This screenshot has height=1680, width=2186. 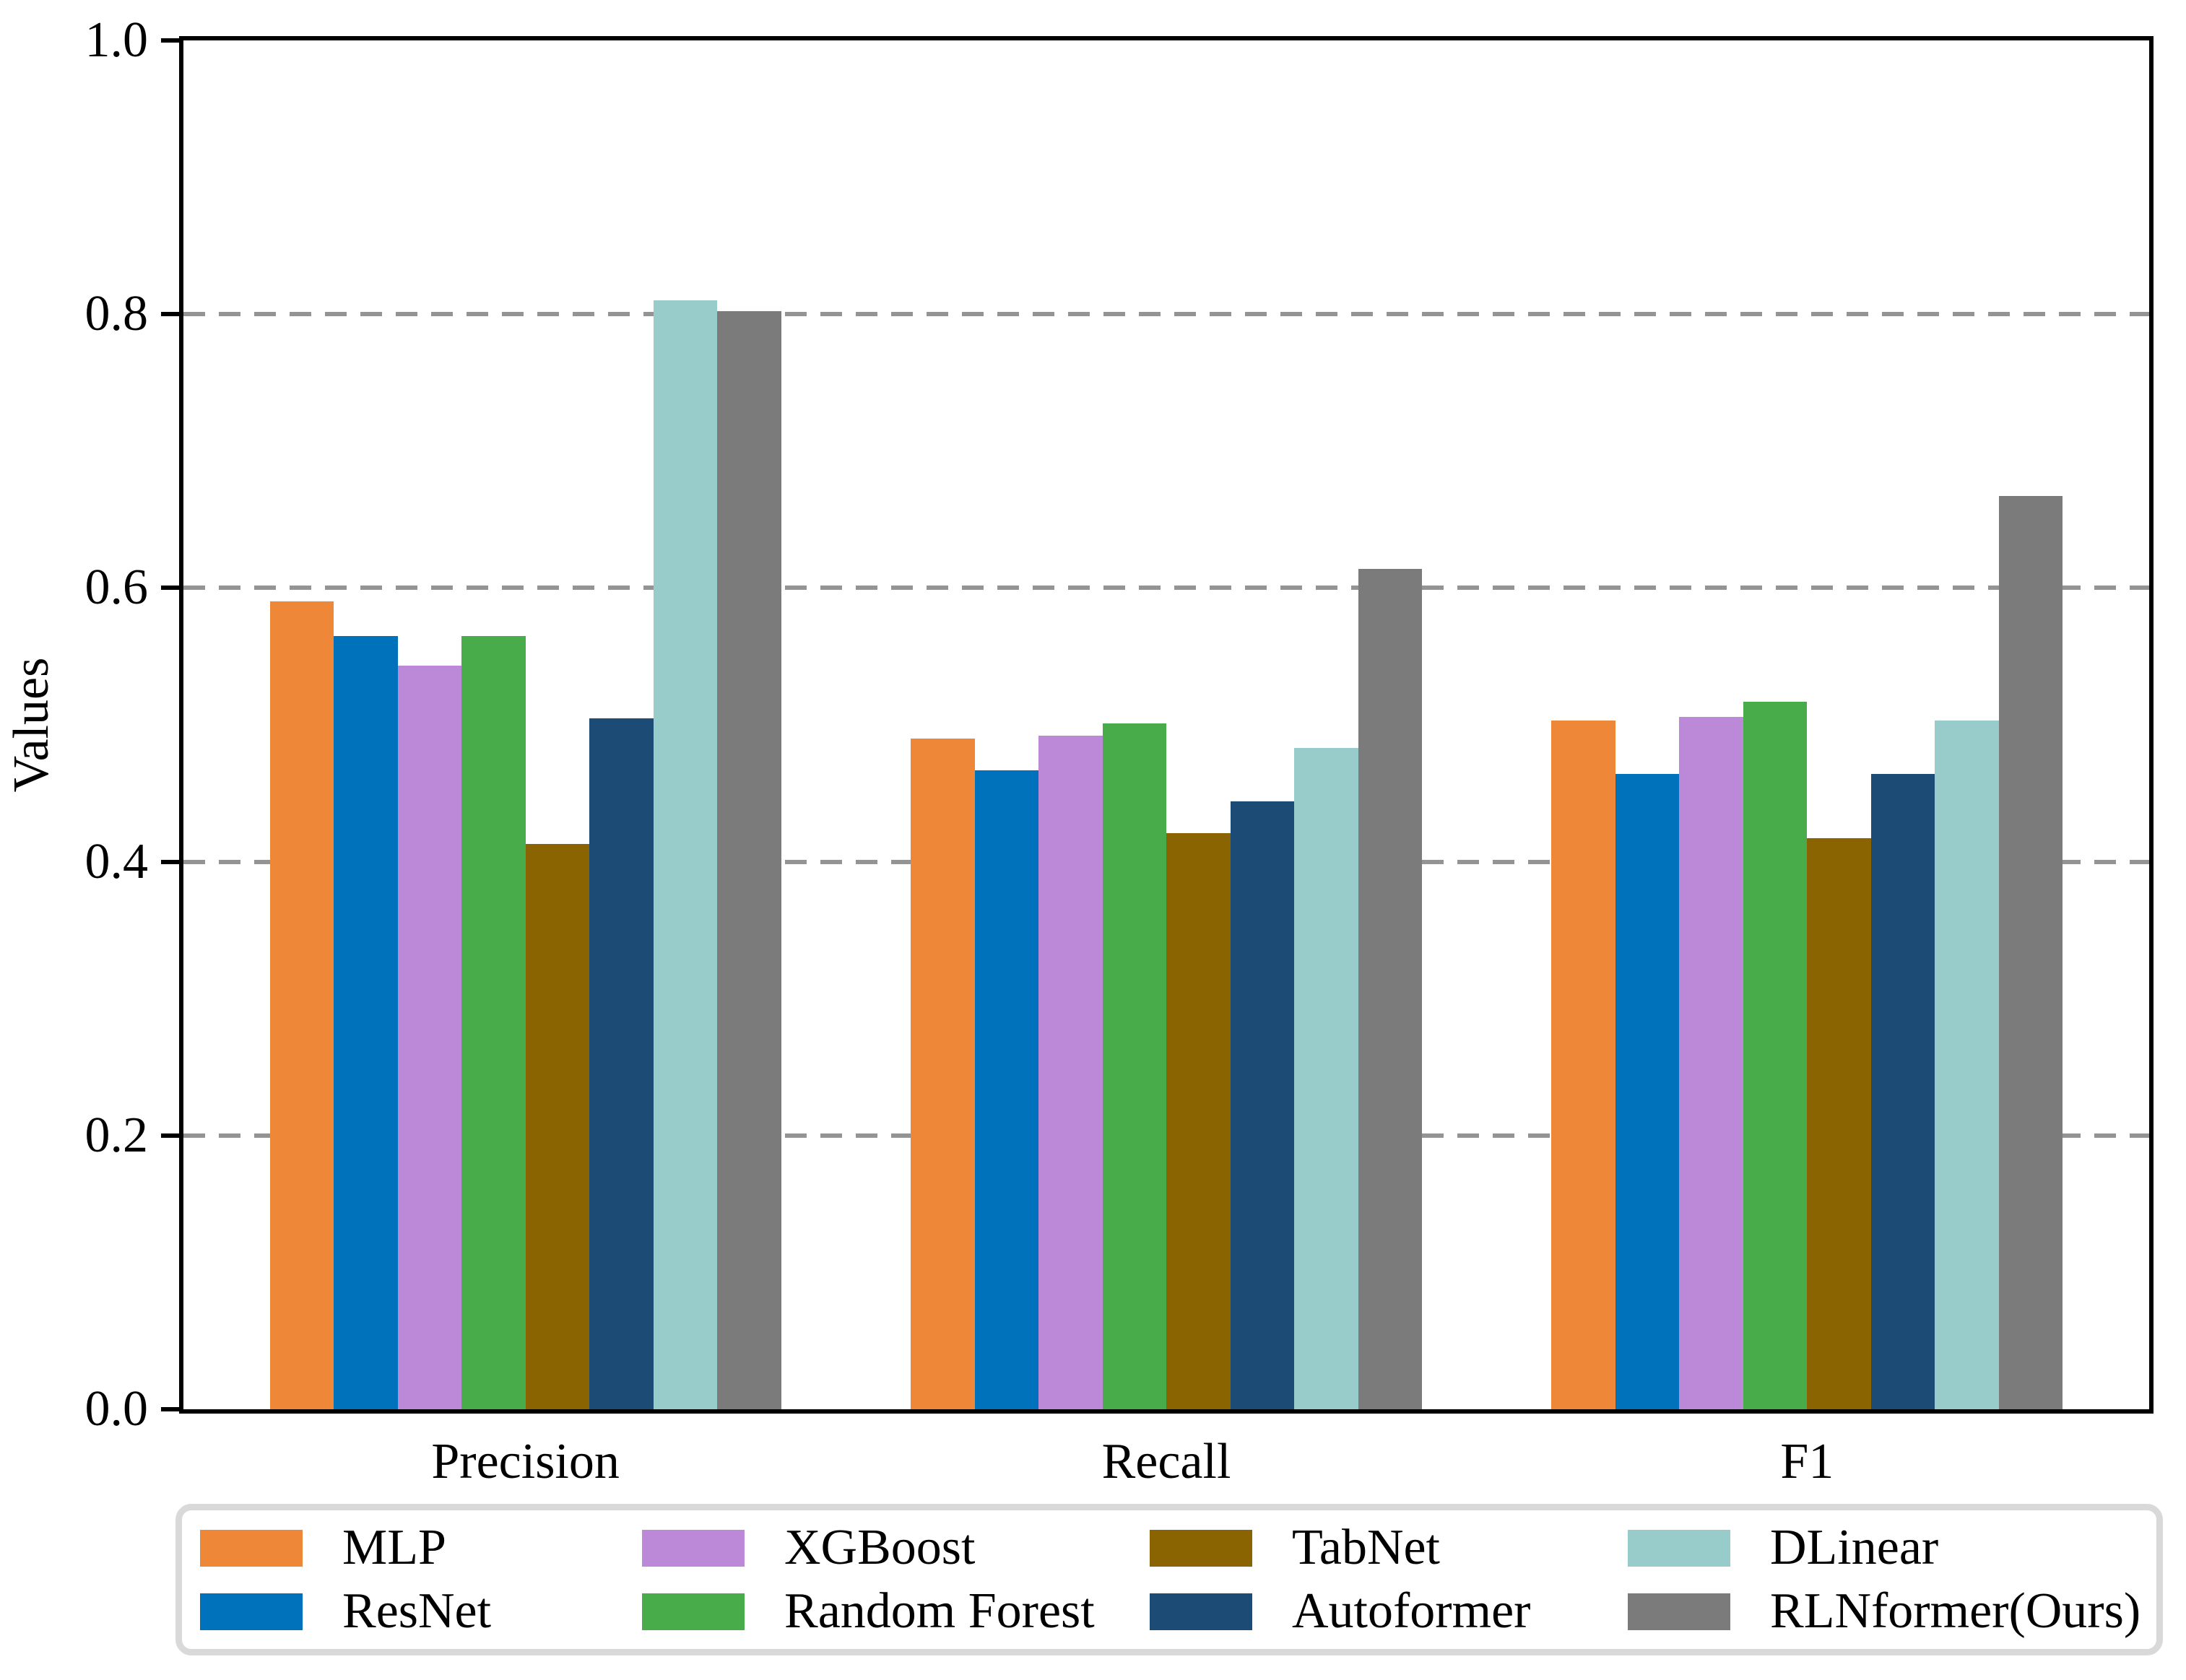 I want to click on legend-label: RLNformer(Ours), so click(x=1955, y=1611).